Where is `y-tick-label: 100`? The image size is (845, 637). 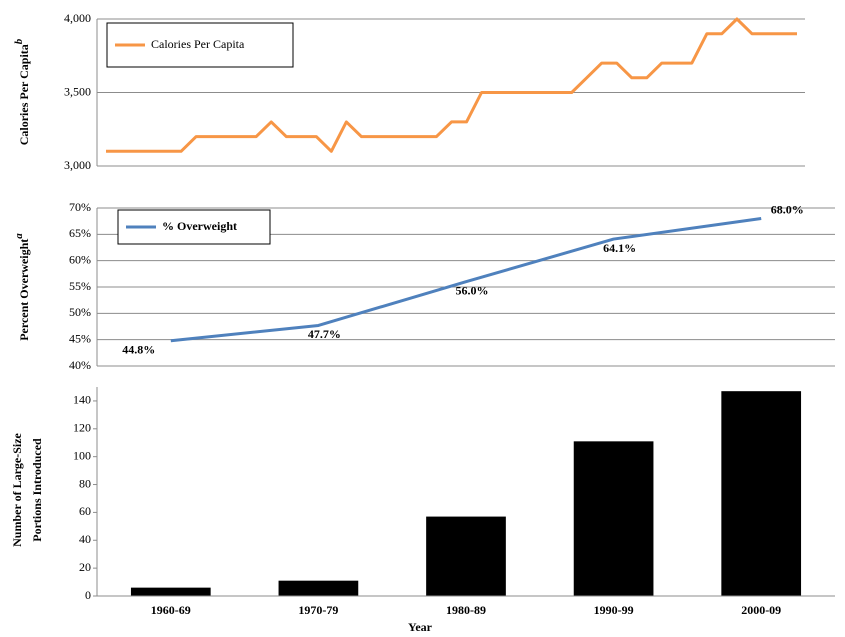 y-tick-label: 100 is located at coordinates (82, 455).